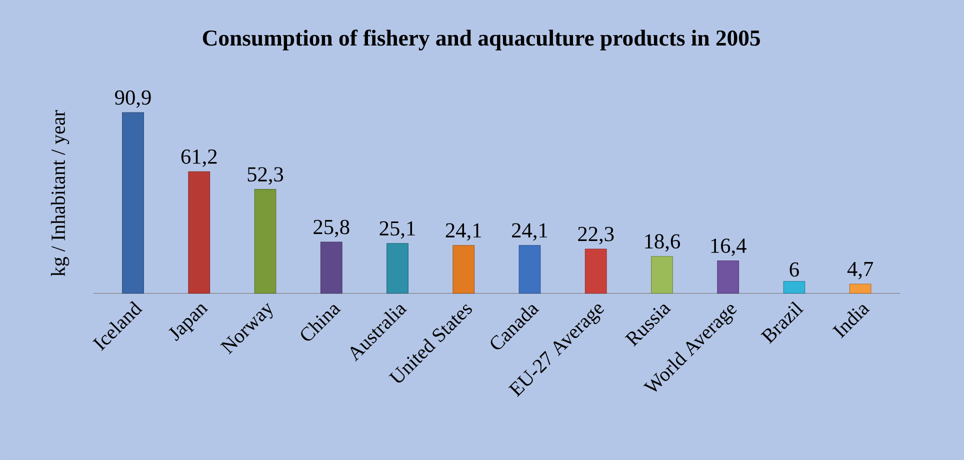 Image resolution: width=964 pixels, height=460 pixels. I want to click on x-tick-label: India, so click(851, 321).